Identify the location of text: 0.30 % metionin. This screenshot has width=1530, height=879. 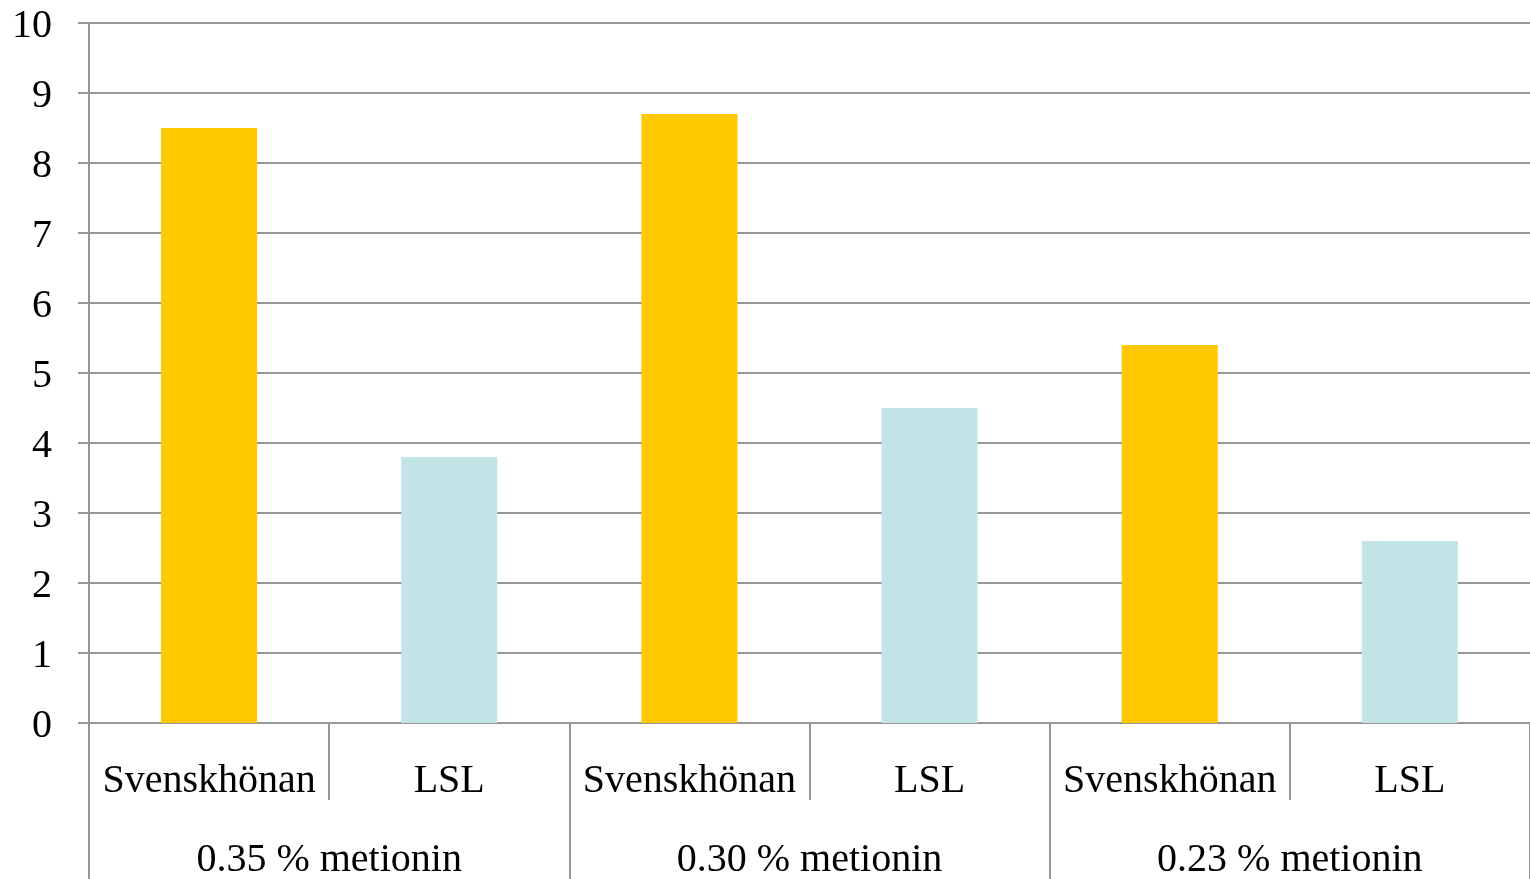
(809, 856).